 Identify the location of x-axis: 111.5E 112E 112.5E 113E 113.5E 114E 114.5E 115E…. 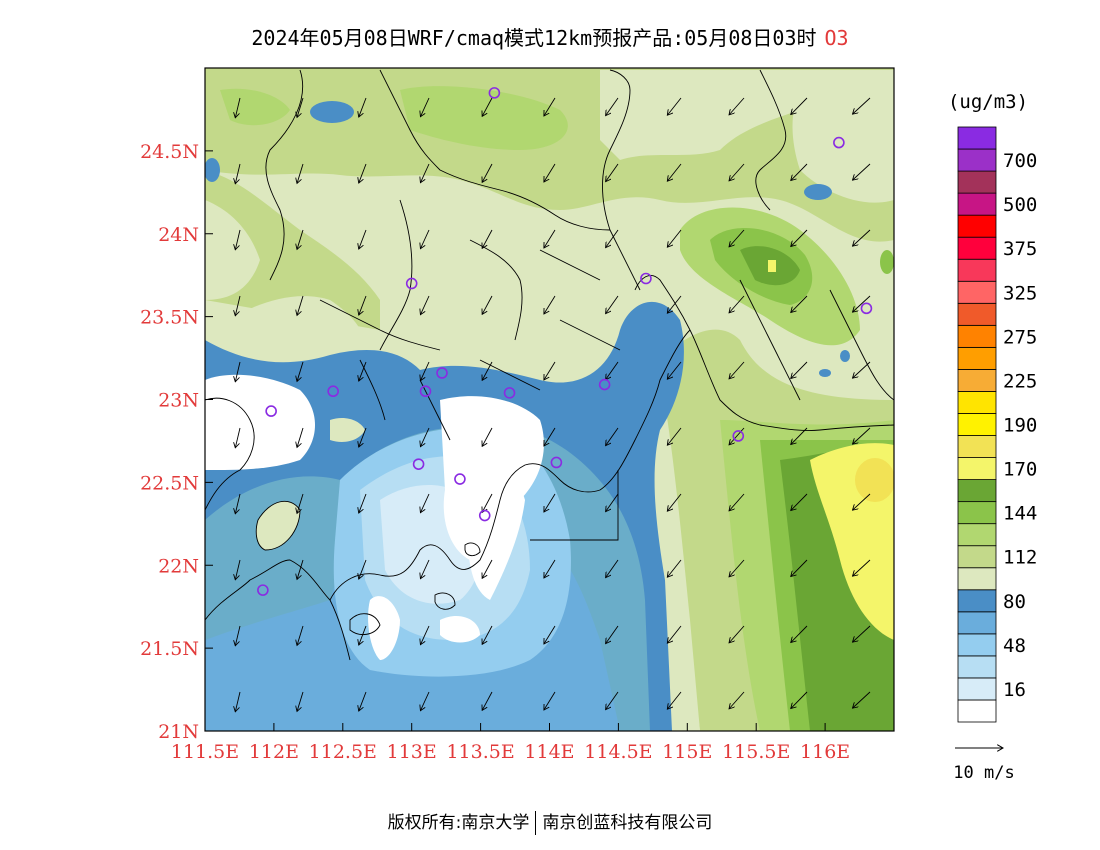
(510, 743).